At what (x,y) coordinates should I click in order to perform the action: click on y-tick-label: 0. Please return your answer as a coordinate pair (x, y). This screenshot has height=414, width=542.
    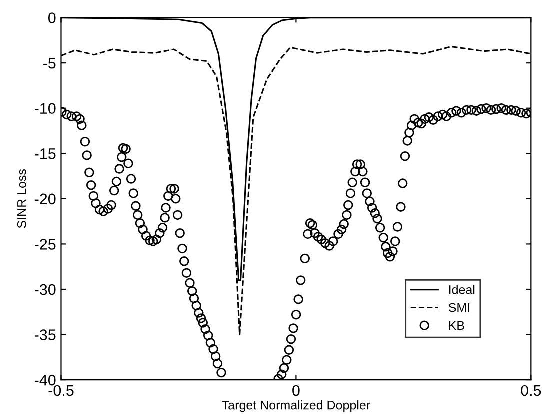
    Looking at the image, I should click on (52, 18).